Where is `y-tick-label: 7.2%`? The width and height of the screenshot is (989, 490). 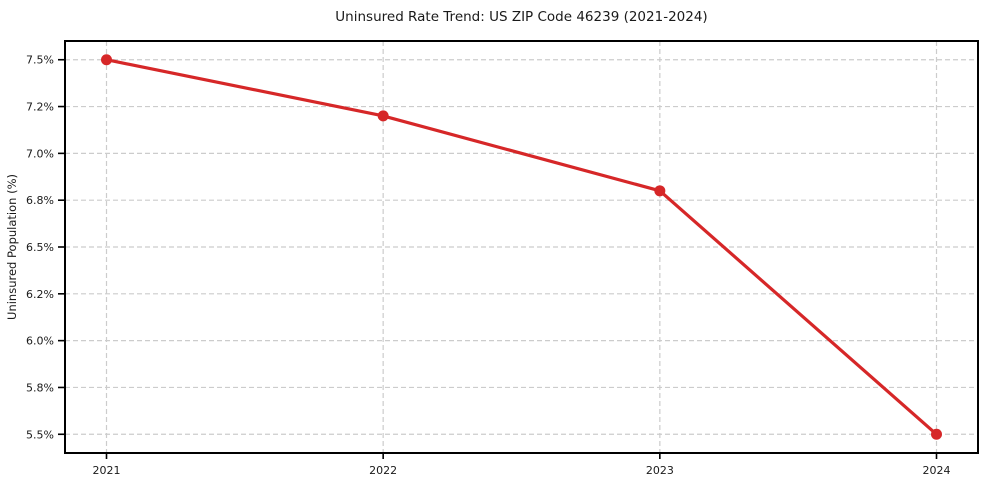 y-tick-label: 7.2% is located at coordinates (40, 107).